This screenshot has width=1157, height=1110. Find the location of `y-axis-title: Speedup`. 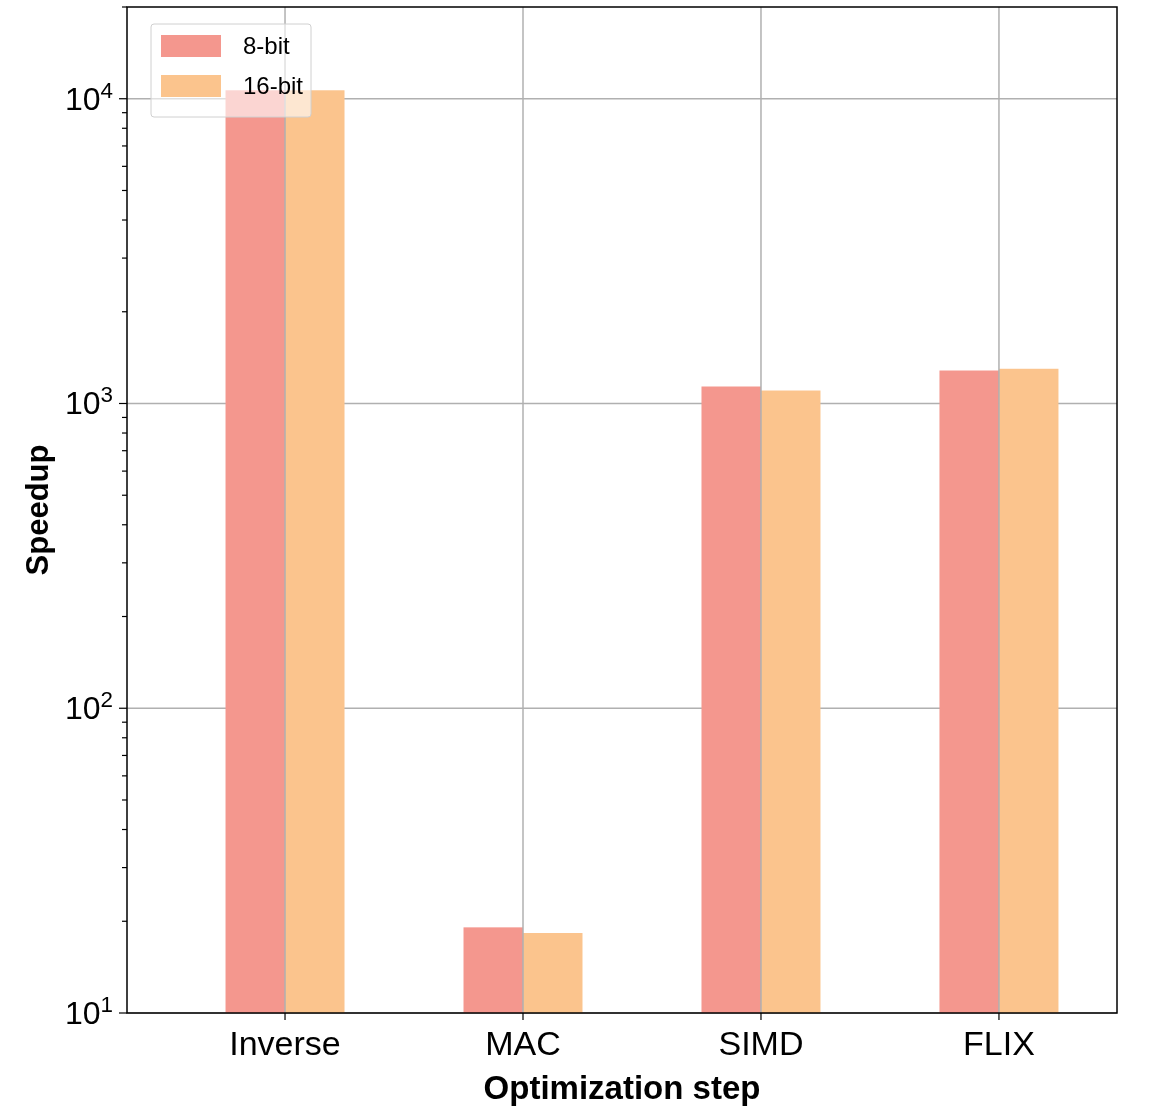

y-axis-title: Speedup is located at coordinates (37, 510).